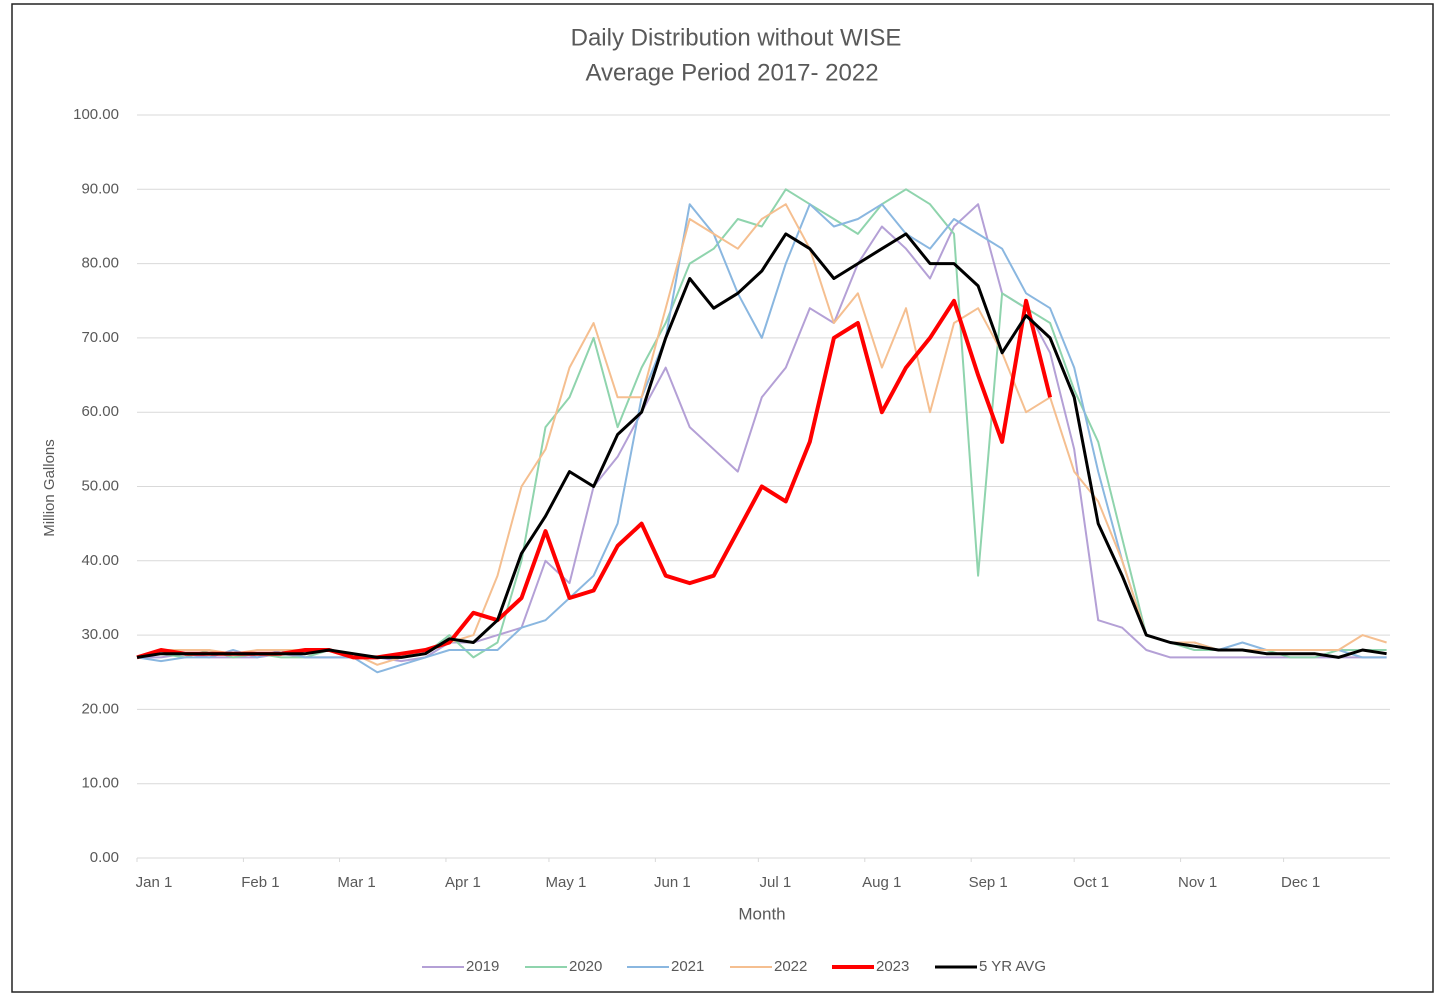  I want to click on legend-label: 2023, so click(892, 966).